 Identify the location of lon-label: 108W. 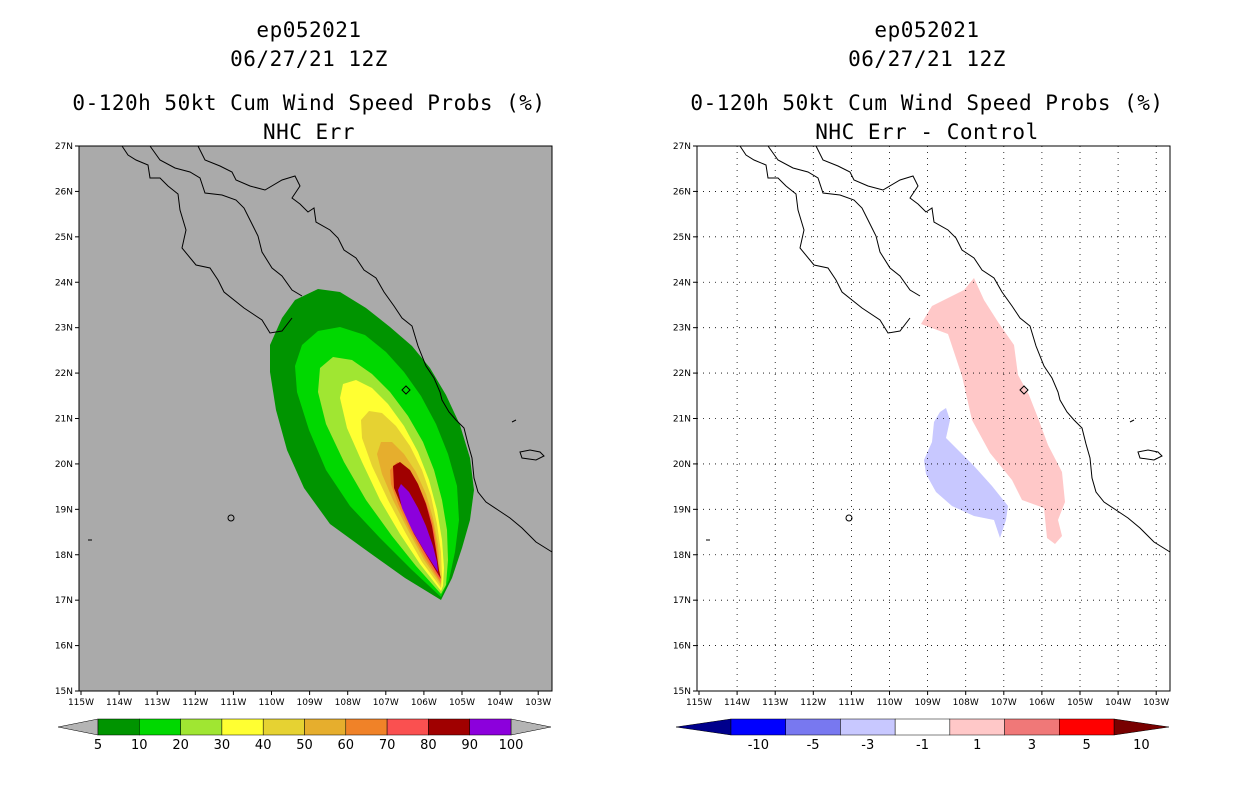
(966, 703).